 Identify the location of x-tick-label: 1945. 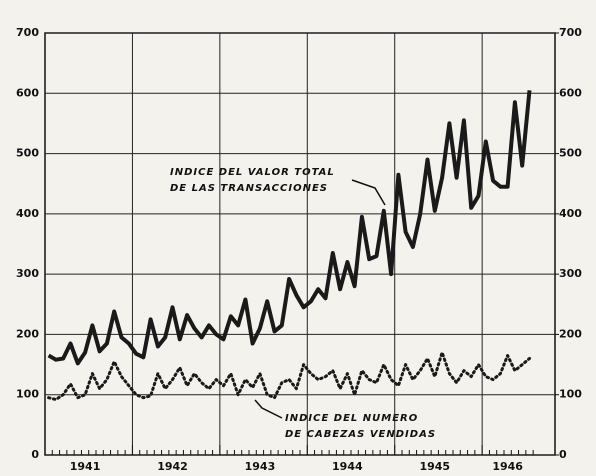
(434, 466).